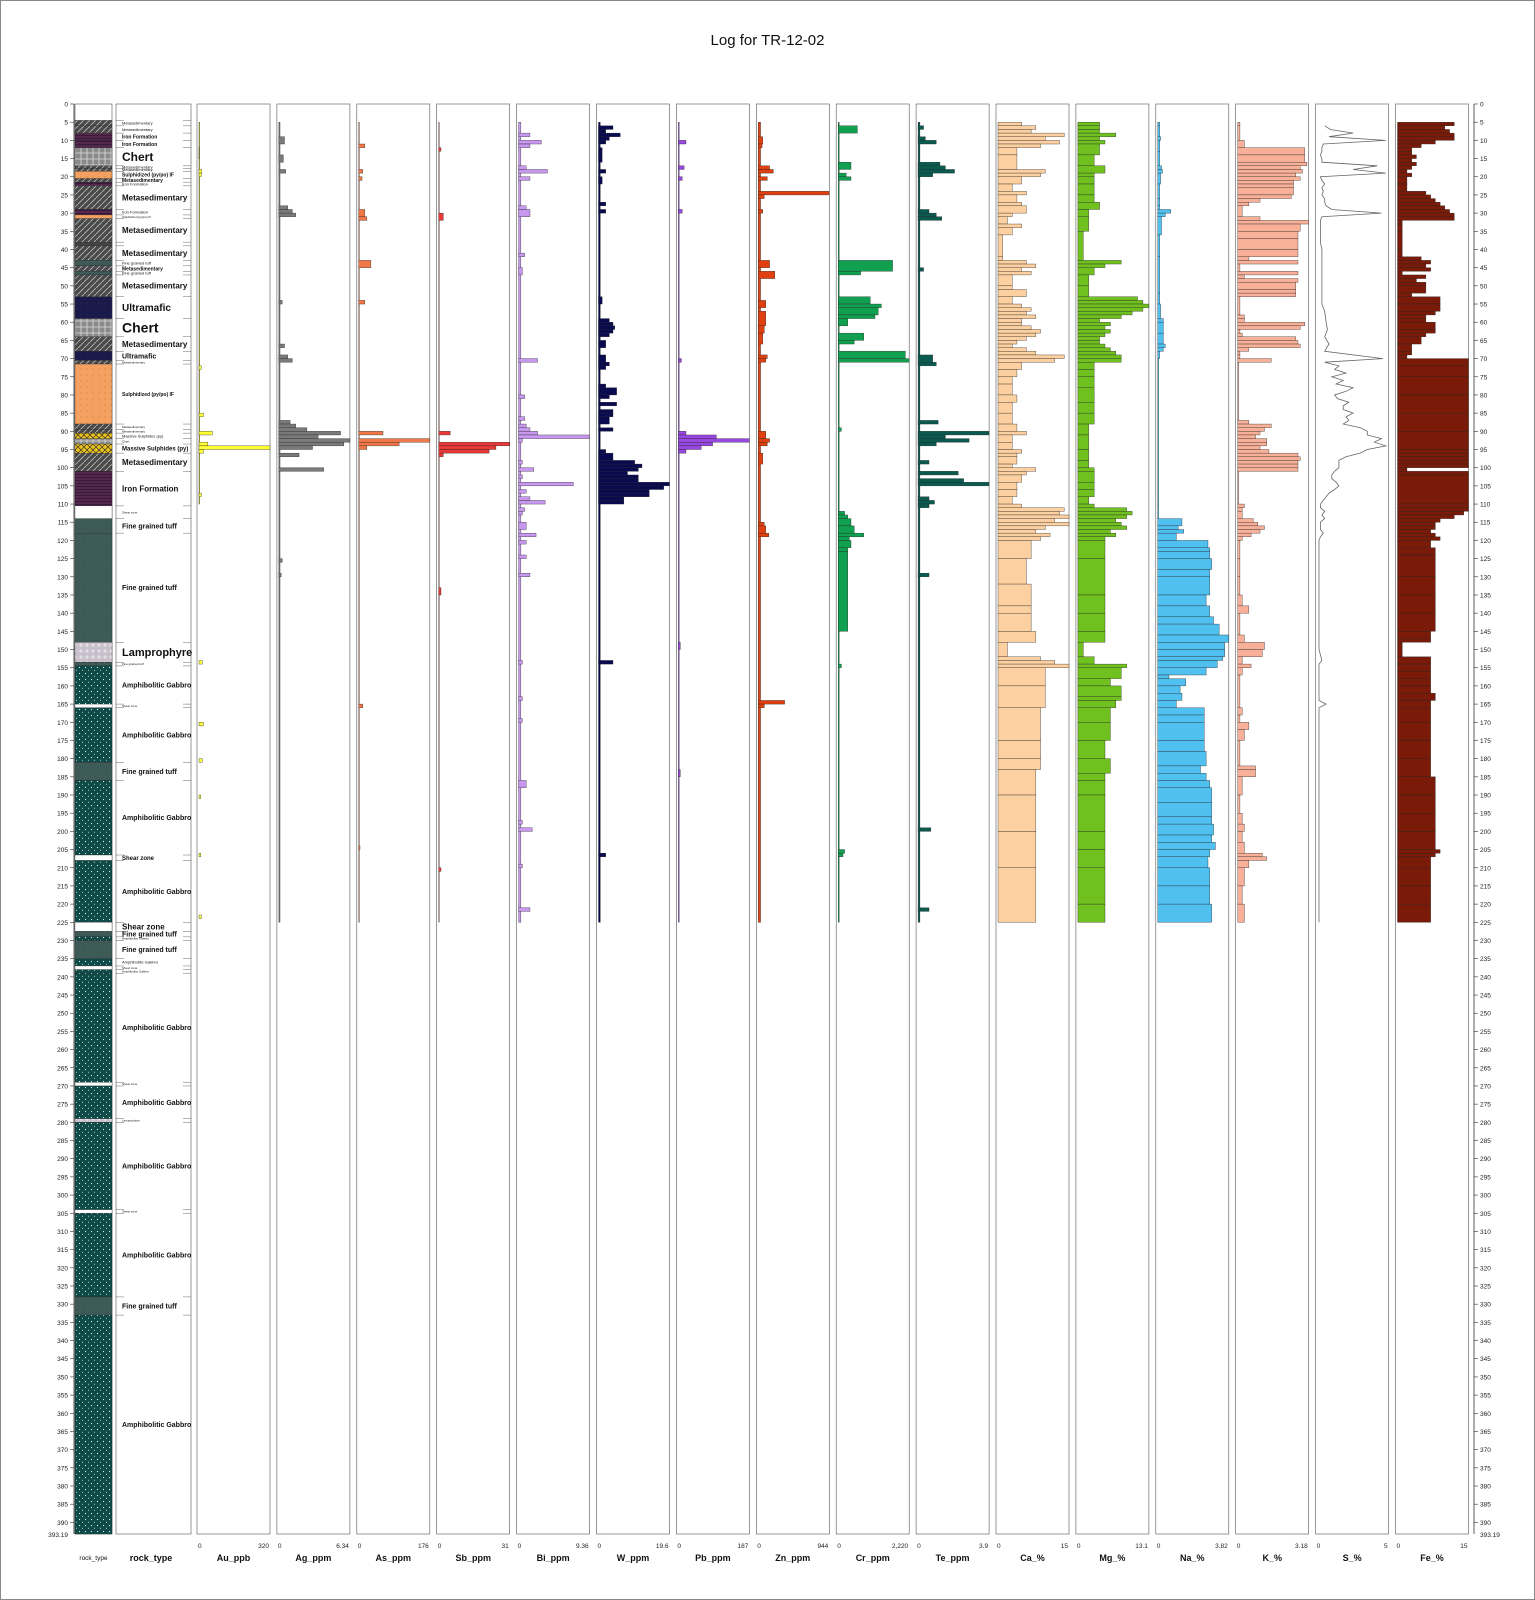  What do you see at coordinates (1485, 1086) in the screenshot?
I see `depth-tick-label: 270` at bounding box center [1485, 1086].